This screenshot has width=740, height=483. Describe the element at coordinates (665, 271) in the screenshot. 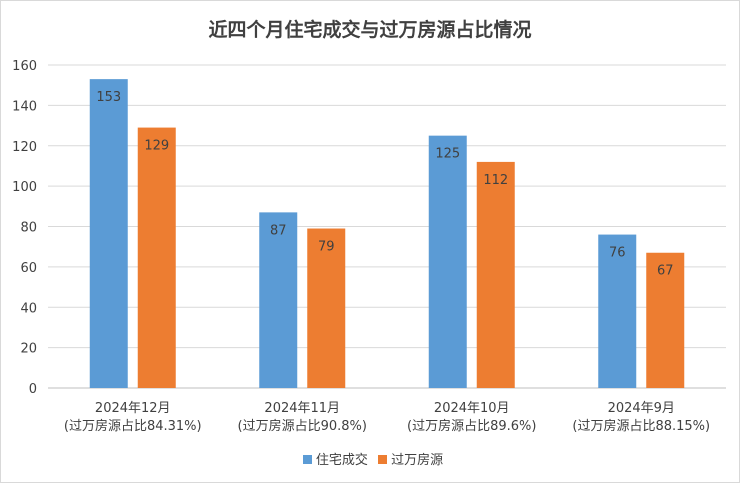

I see `data-label: 67` at that location.